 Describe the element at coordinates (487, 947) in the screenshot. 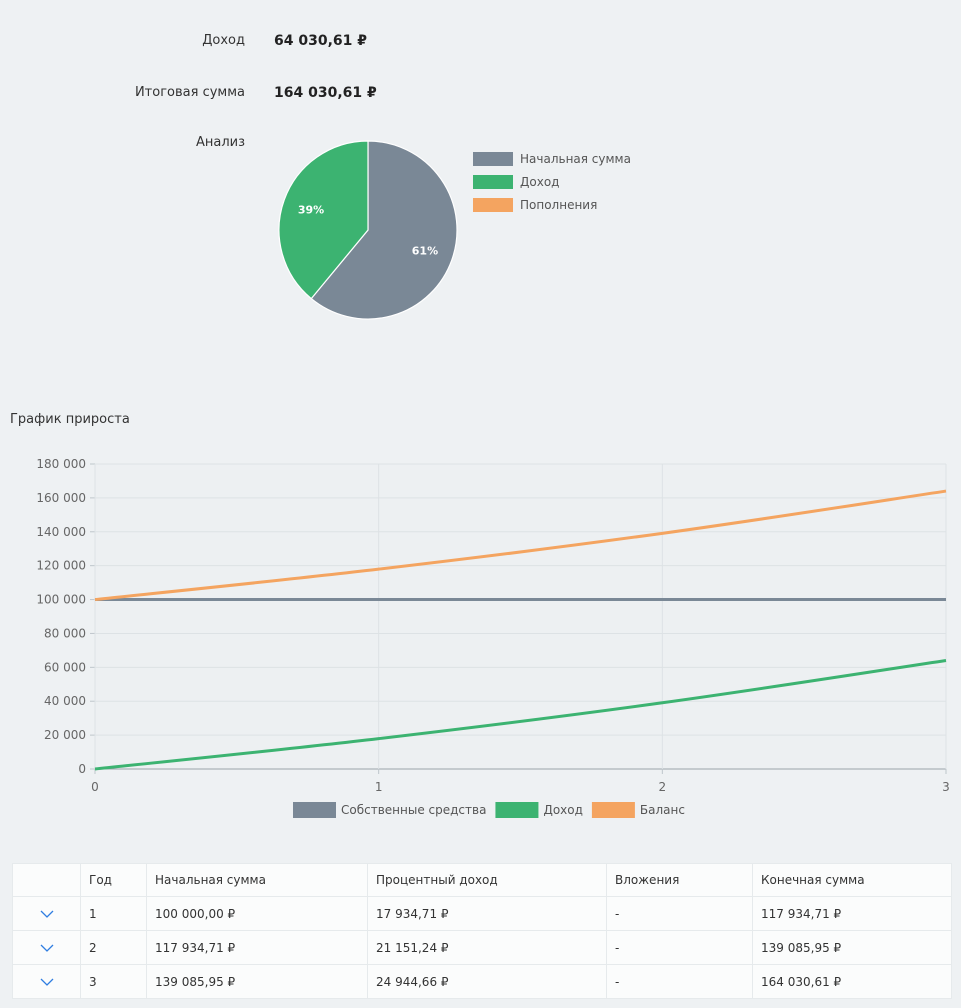

I see `cell-interest: 21 151,24 ₽` at that location.